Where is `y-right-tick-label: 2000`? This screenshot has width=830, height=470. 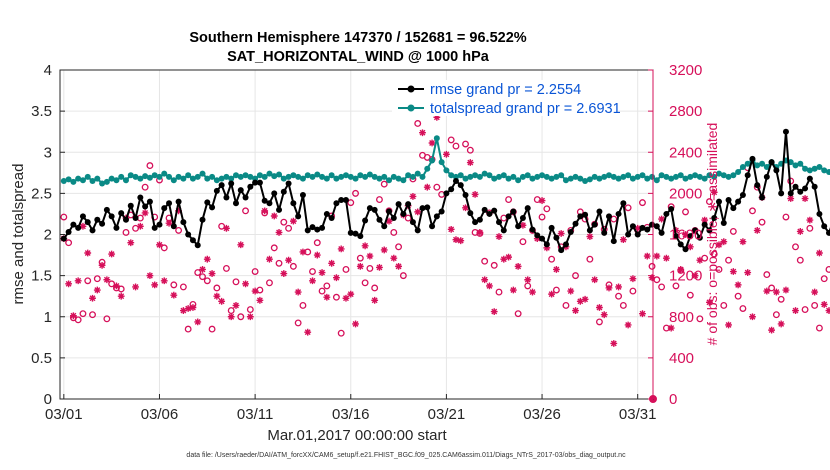 y-right-tick-label: 2000 is located at coordinates (685, 193).